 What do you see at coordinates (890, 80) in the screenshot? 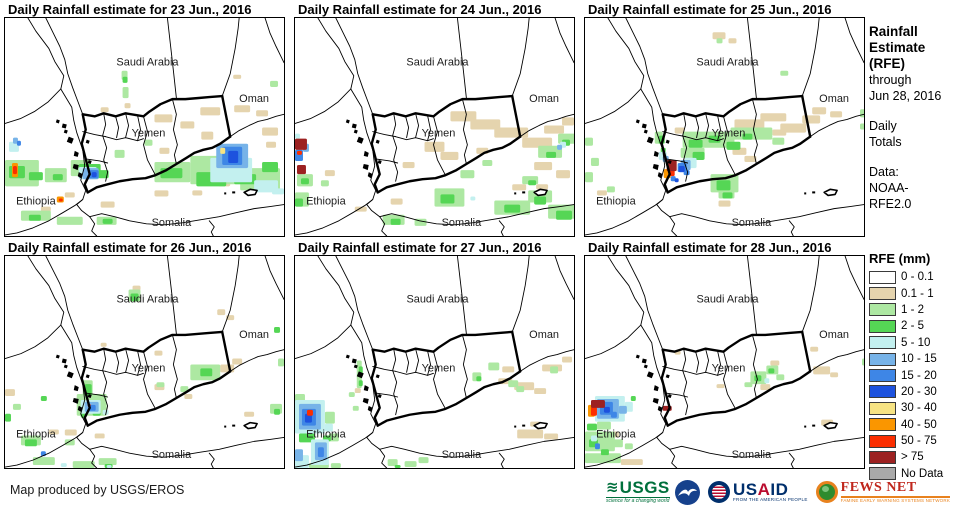
I see `sidebar-through: through` at bounding box center [890, 80].